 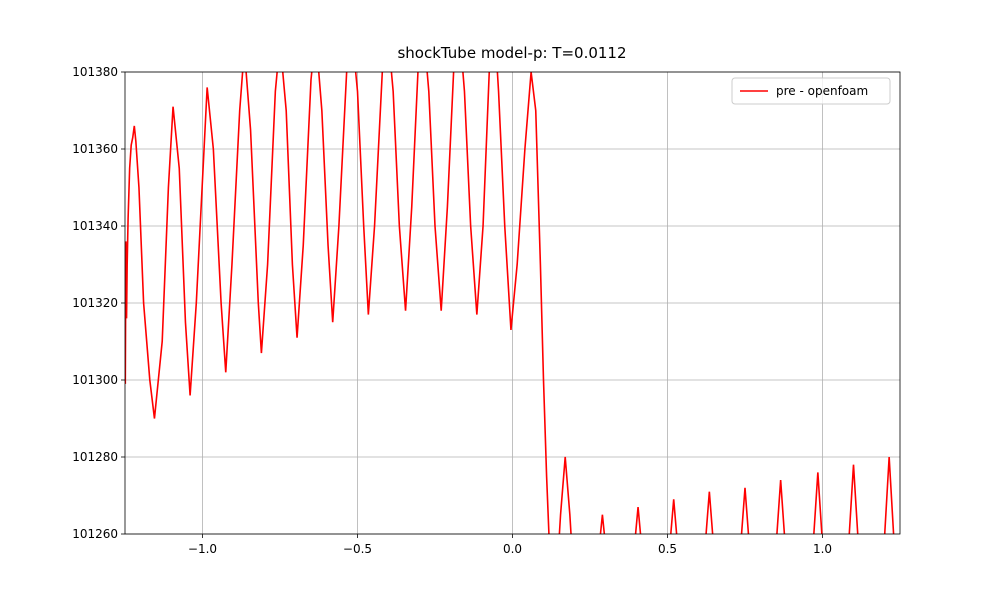 I want to click on y-tick-label: 101340, so click(x=95, y=226).